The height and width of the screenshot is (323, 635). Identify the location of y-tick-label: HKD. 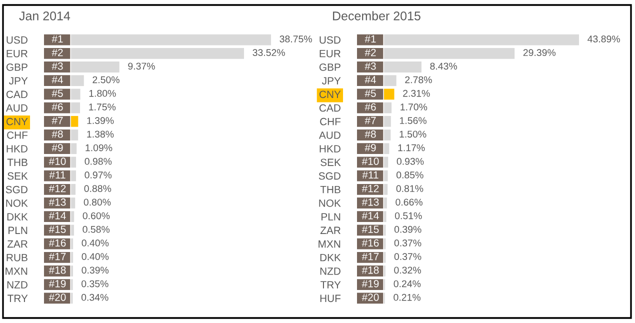
(330, 148).